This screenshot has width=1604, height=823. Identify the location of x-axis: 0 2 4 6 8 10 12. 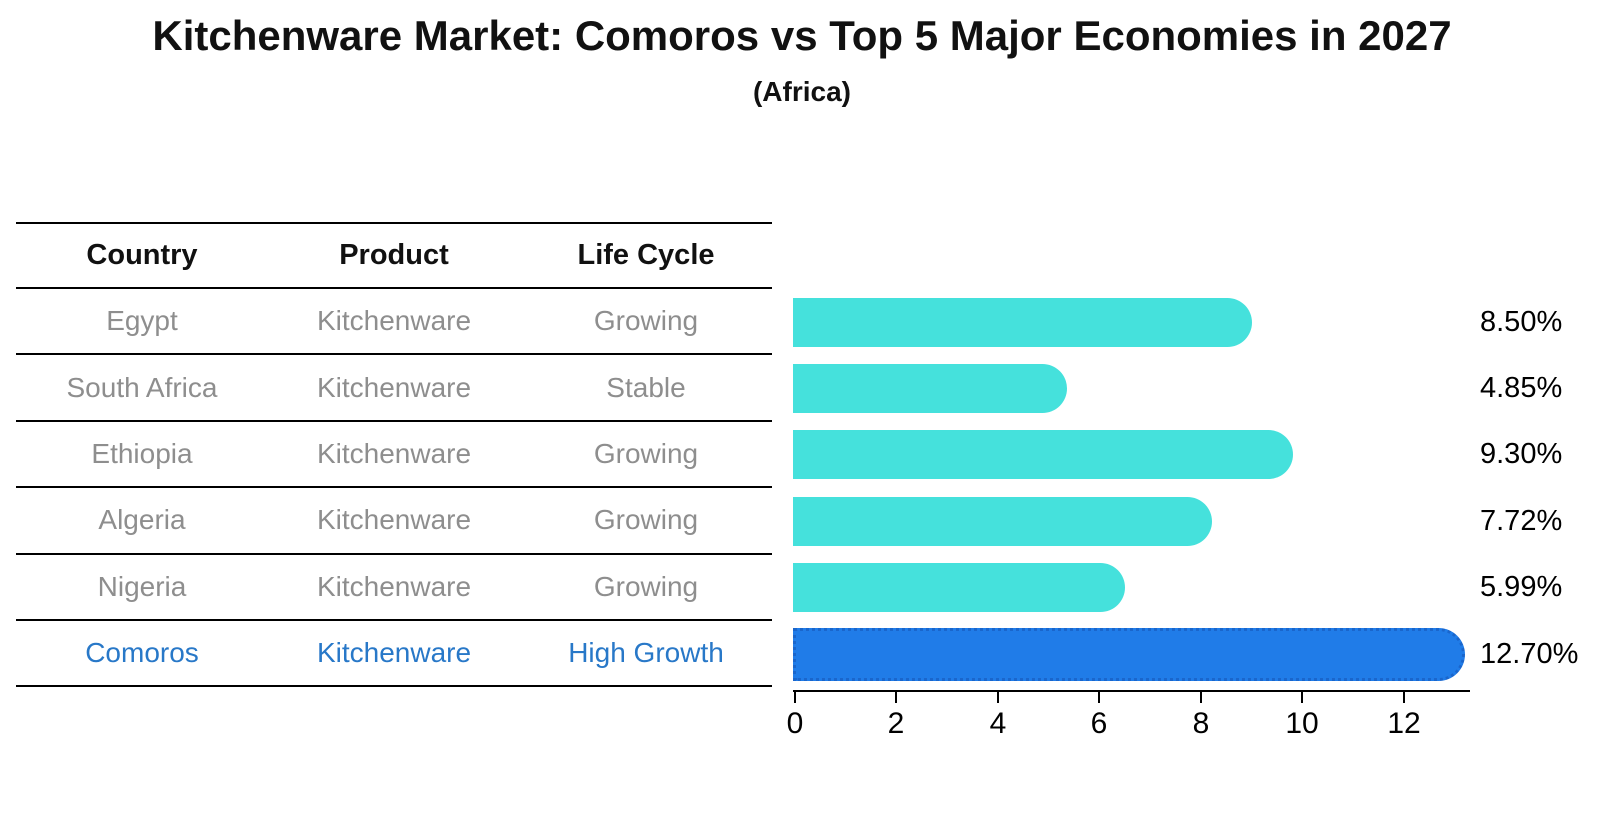
(1128, 725).